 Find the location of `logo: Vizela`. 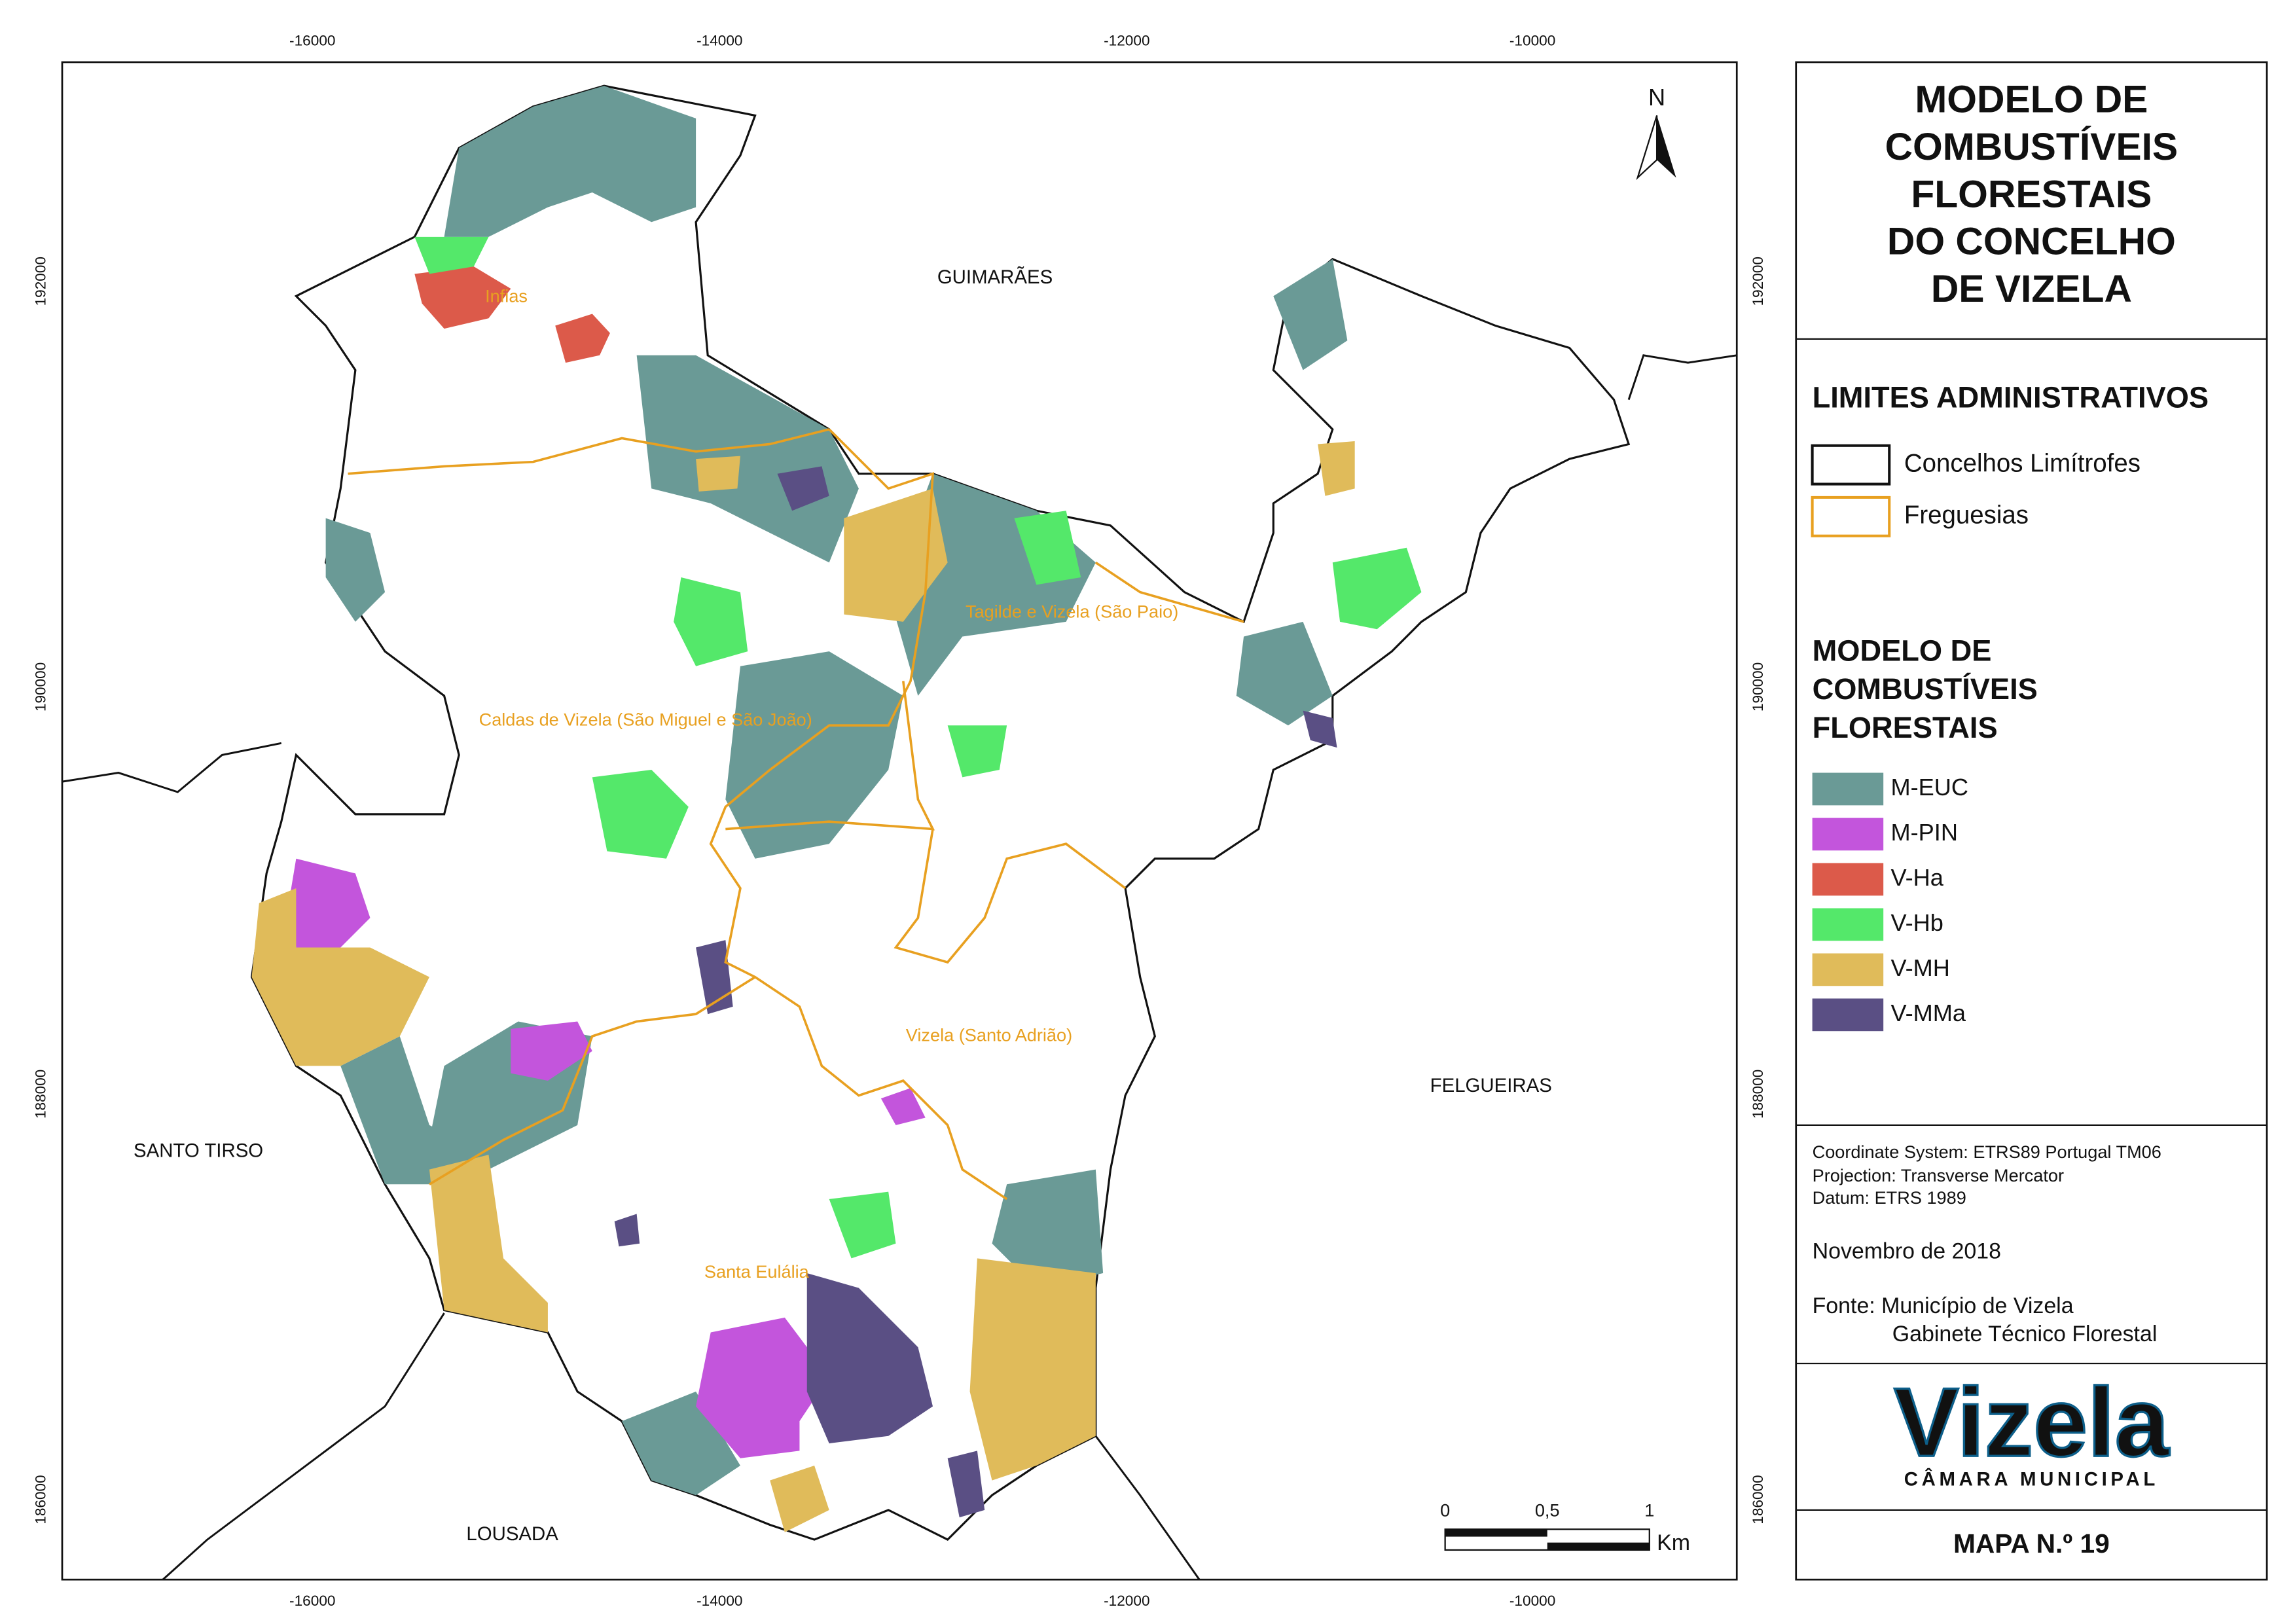

logo: Vizela is located at coordinates (2032, 1422).